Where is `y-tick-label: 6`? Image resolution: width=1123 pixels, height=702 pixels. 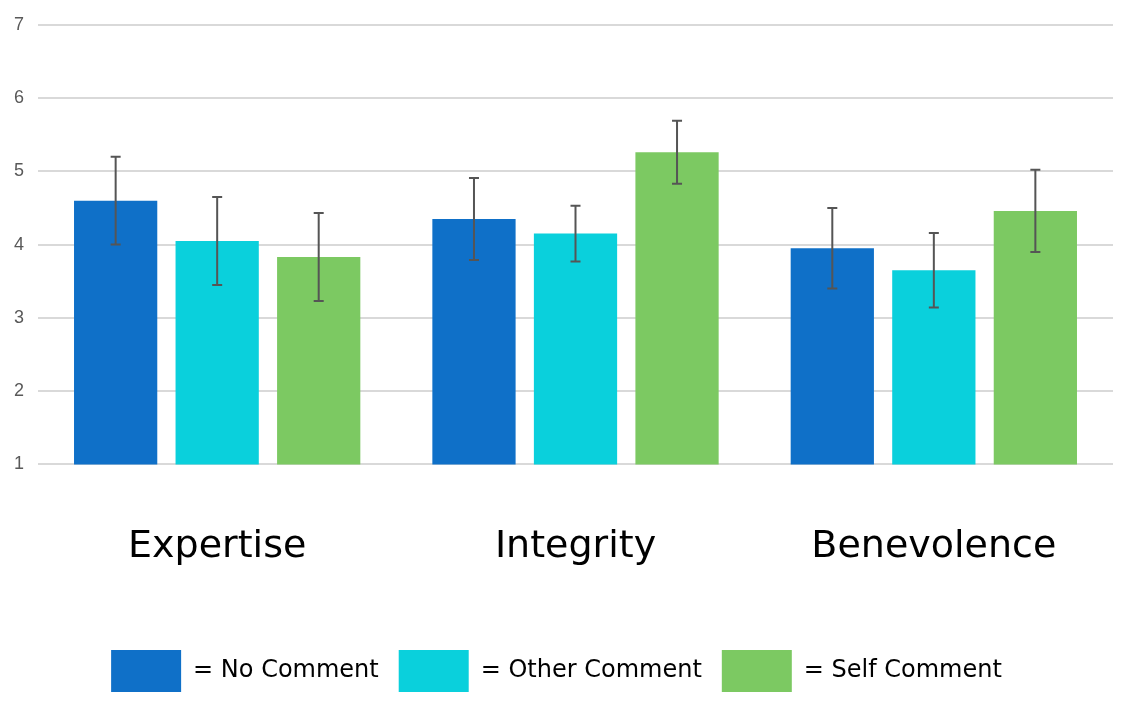 y-tick-label: 6 is located at coordinates (19, 97).